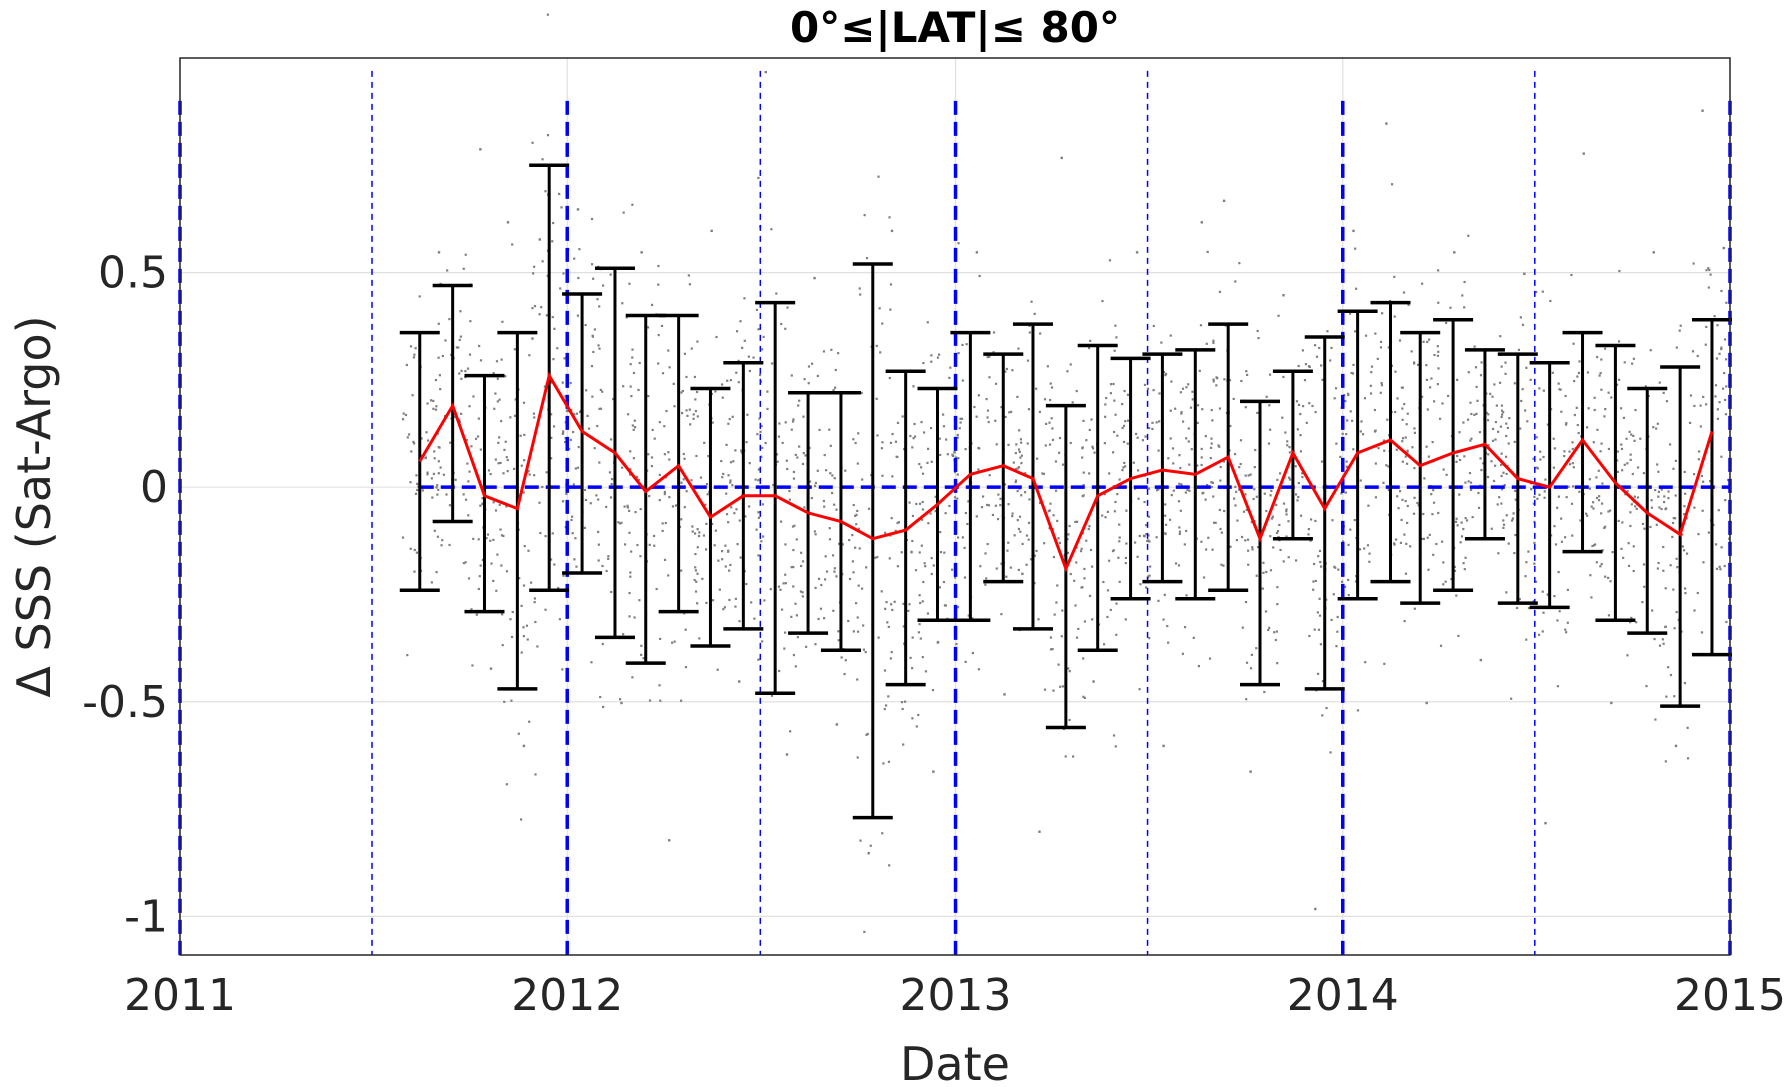 The width and height of the screenshot is (1792, 1087). Describe the element at coordinates (955, 27) in the screenshot. I see `chart-title: 0°≤|LAT|≤ 80°` at that location.